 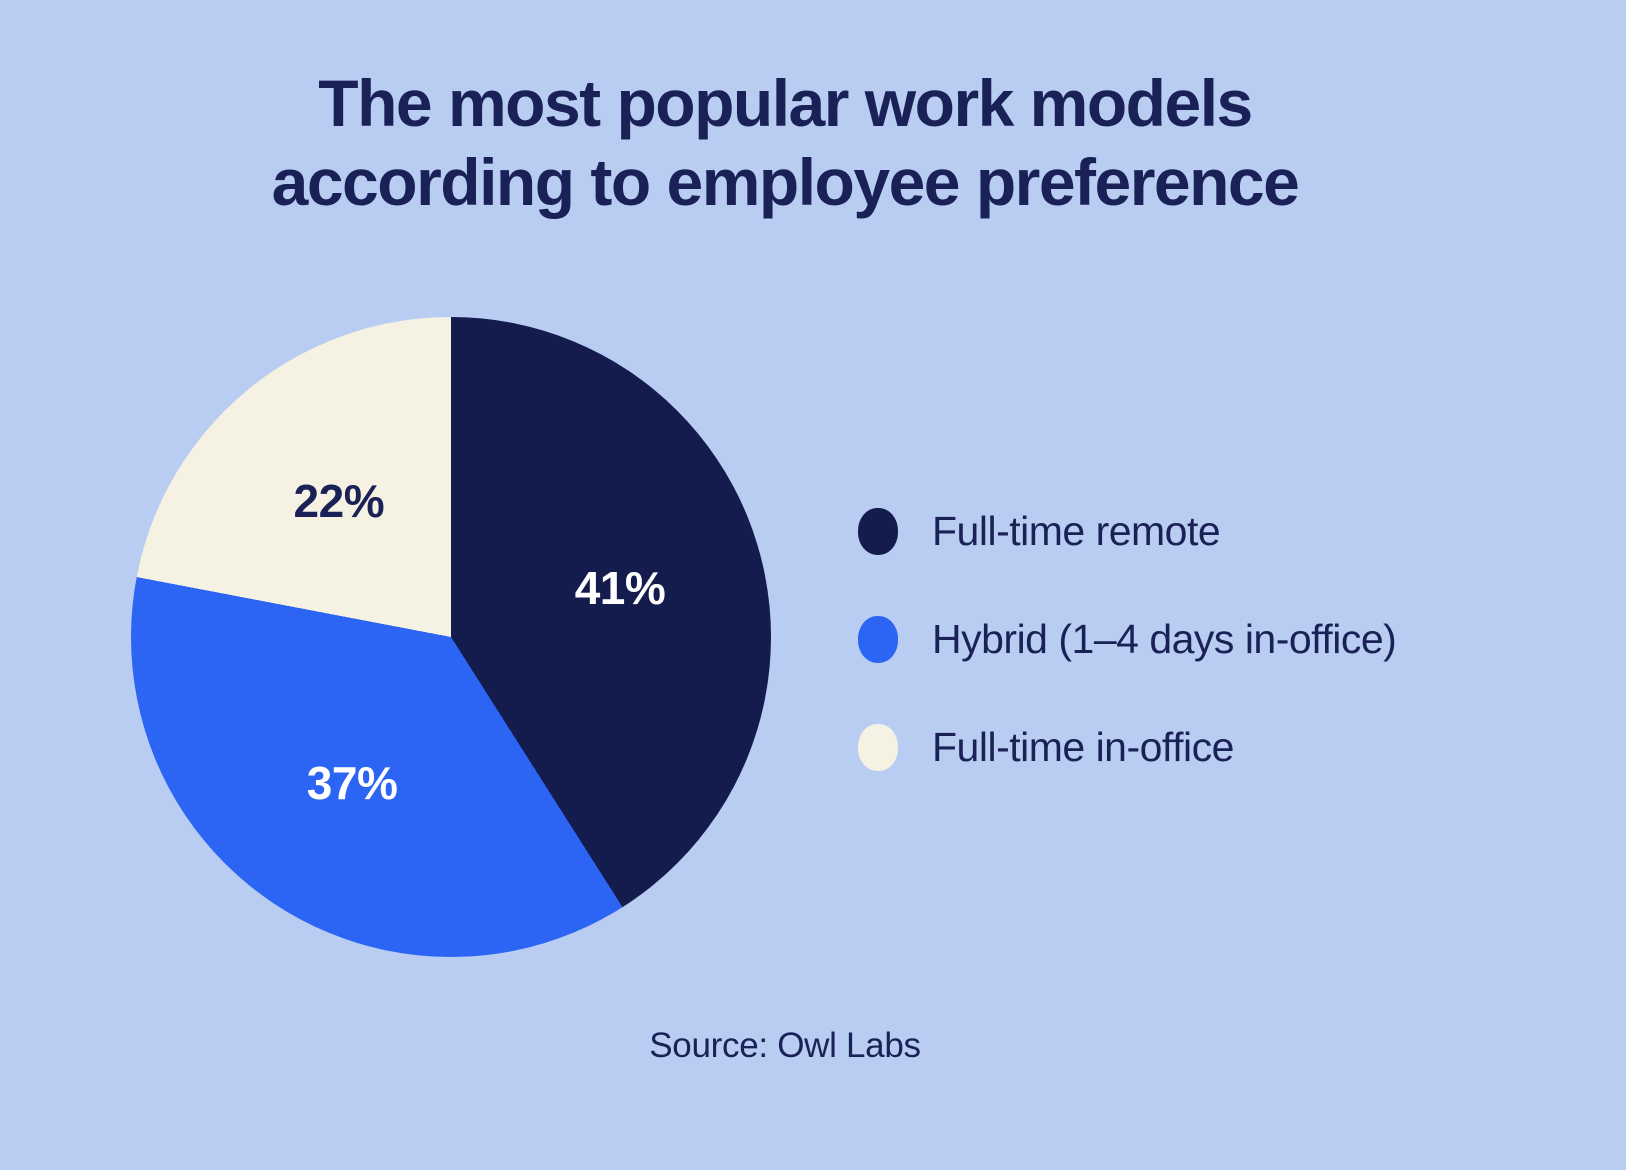 I want to click on pie-slice-label: 22%, so click(x=339, y=501).